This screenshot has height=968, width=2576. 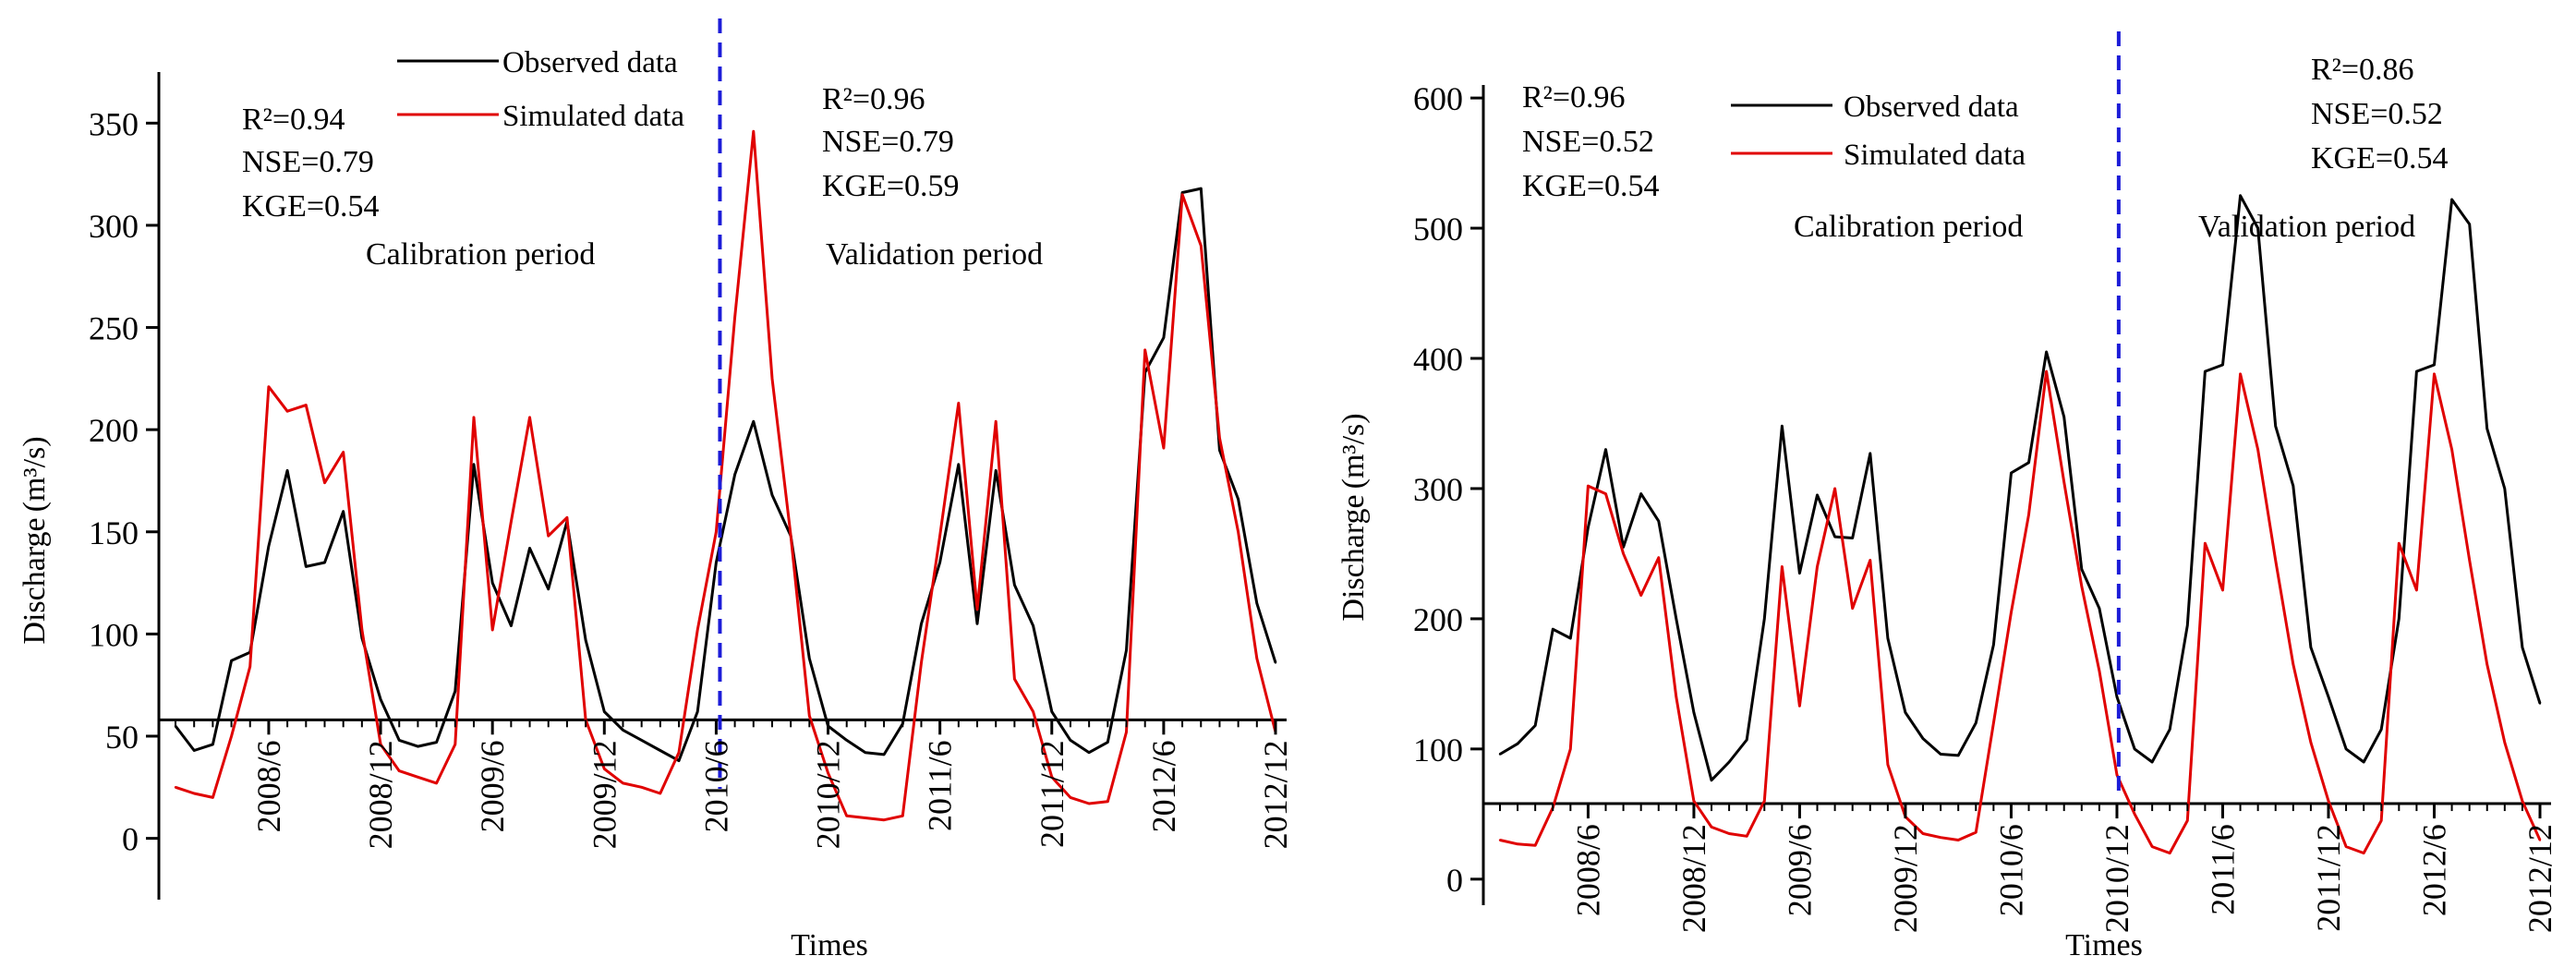 I want to click on right-y-tick-label-200: 200, so click(x=1438, y=619).